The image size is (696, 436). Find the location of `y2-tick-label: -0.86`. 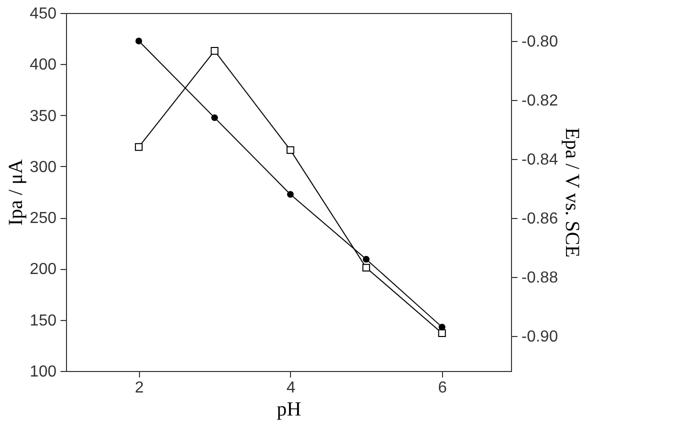

y2-tick-label: -0.86 is located at coordinates (540, 219).